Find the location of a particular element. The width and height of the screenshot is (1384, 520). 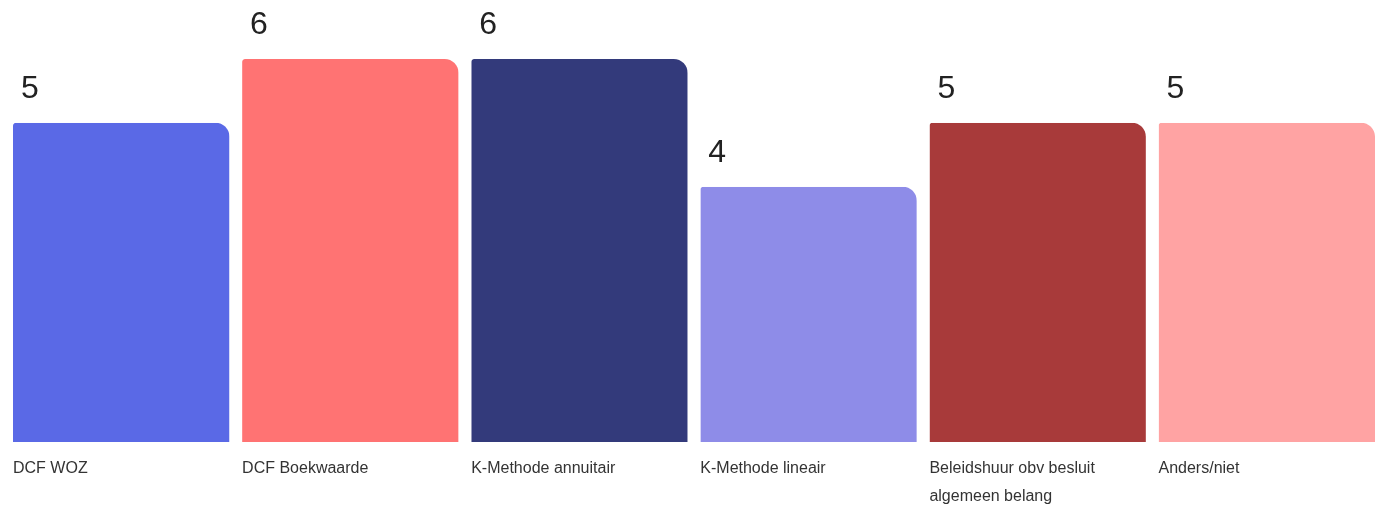

x-tick-label: K-Methode annuitair is located at coordinates (543, 467).